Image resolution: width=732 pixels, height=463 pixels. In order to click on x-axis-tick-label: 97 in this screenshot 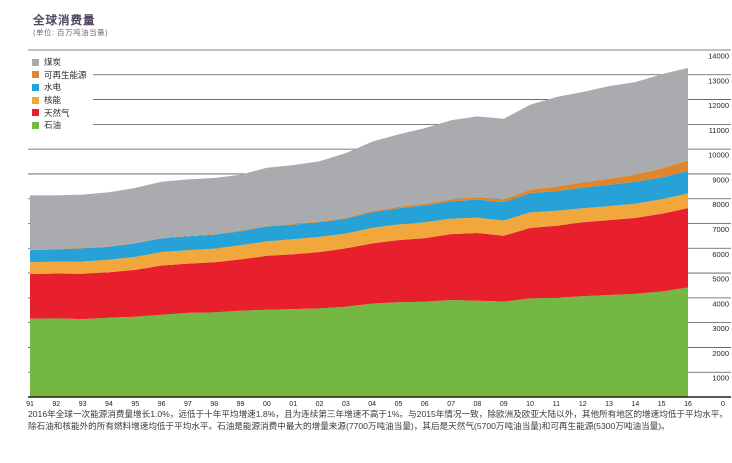, I will do `click(188, 404)`.